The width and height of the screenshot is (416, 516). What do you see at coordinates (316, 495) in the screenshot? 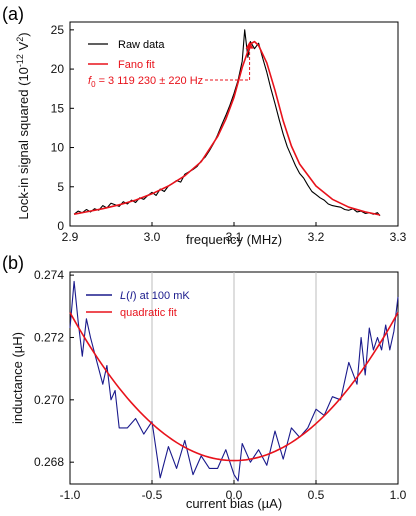
I see `x-tick-label: 0.5` at bounding box center [316, 495].